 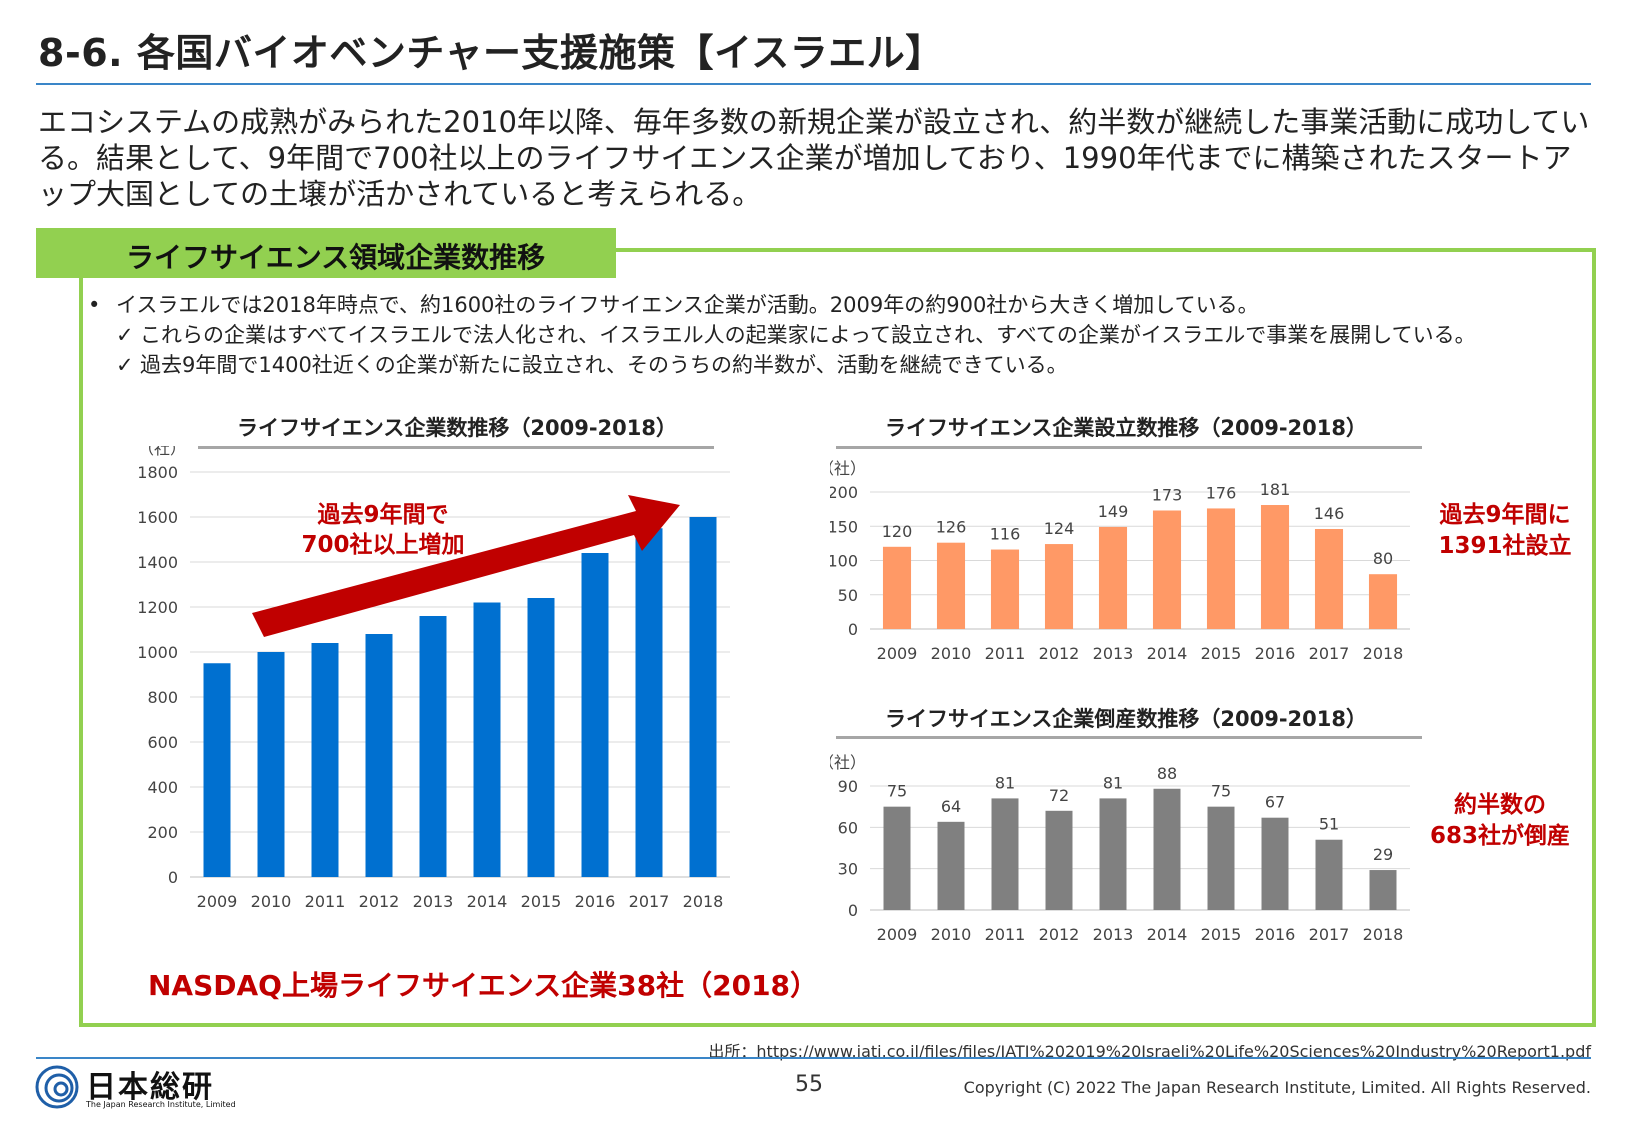 I want to click on data-label: 176, so click(x=1221, y=492).